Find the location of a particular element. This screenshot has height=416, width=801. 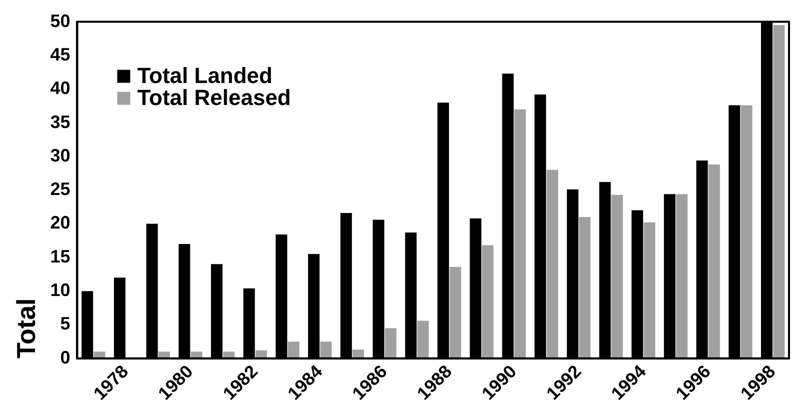

y-tick-label: 5 is located at coordinates (65, 324).